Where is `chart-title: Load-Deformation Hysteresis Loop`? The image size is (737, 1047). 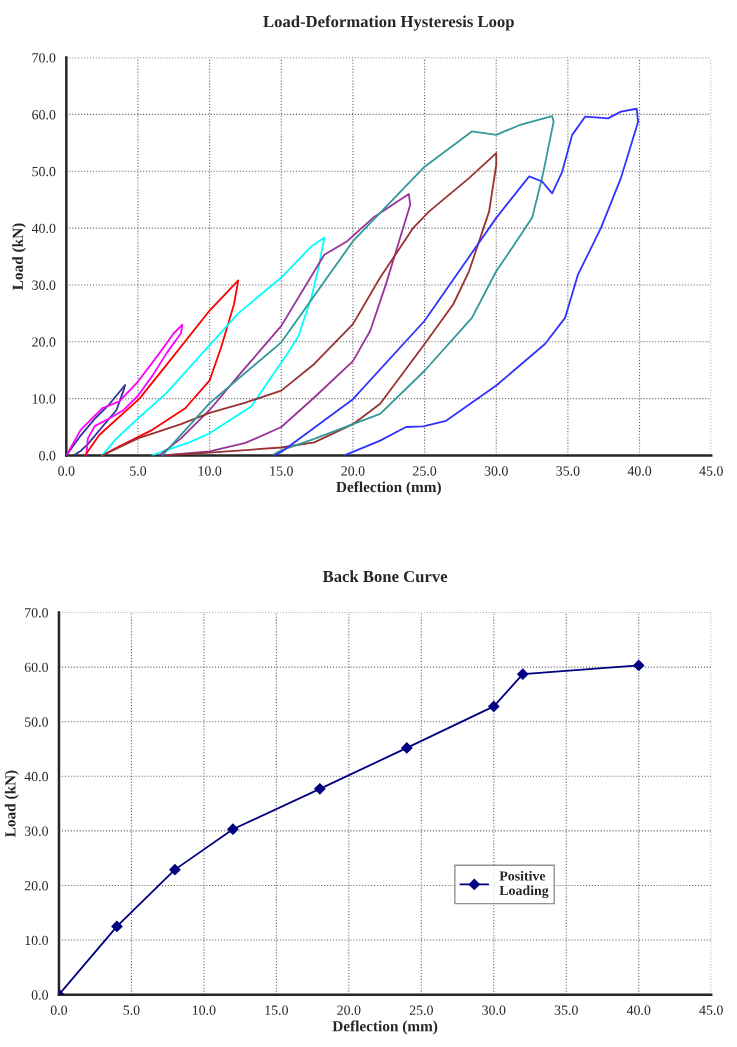
chart-title: Load-Deformation Hysteresis Loop is located at coordinates (388, 23).